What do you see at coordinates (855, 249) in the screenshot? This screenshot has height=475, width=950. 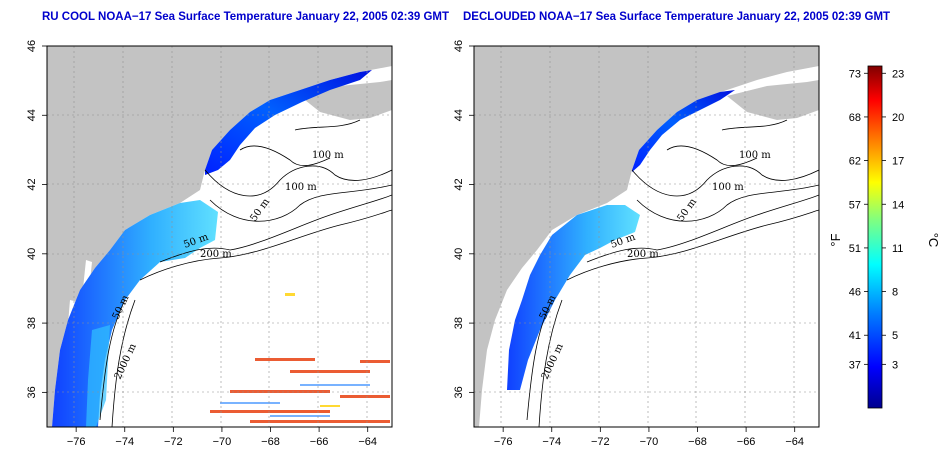 I see `fahrenheit-tick-label: 51` at bounding box center [855, 249].